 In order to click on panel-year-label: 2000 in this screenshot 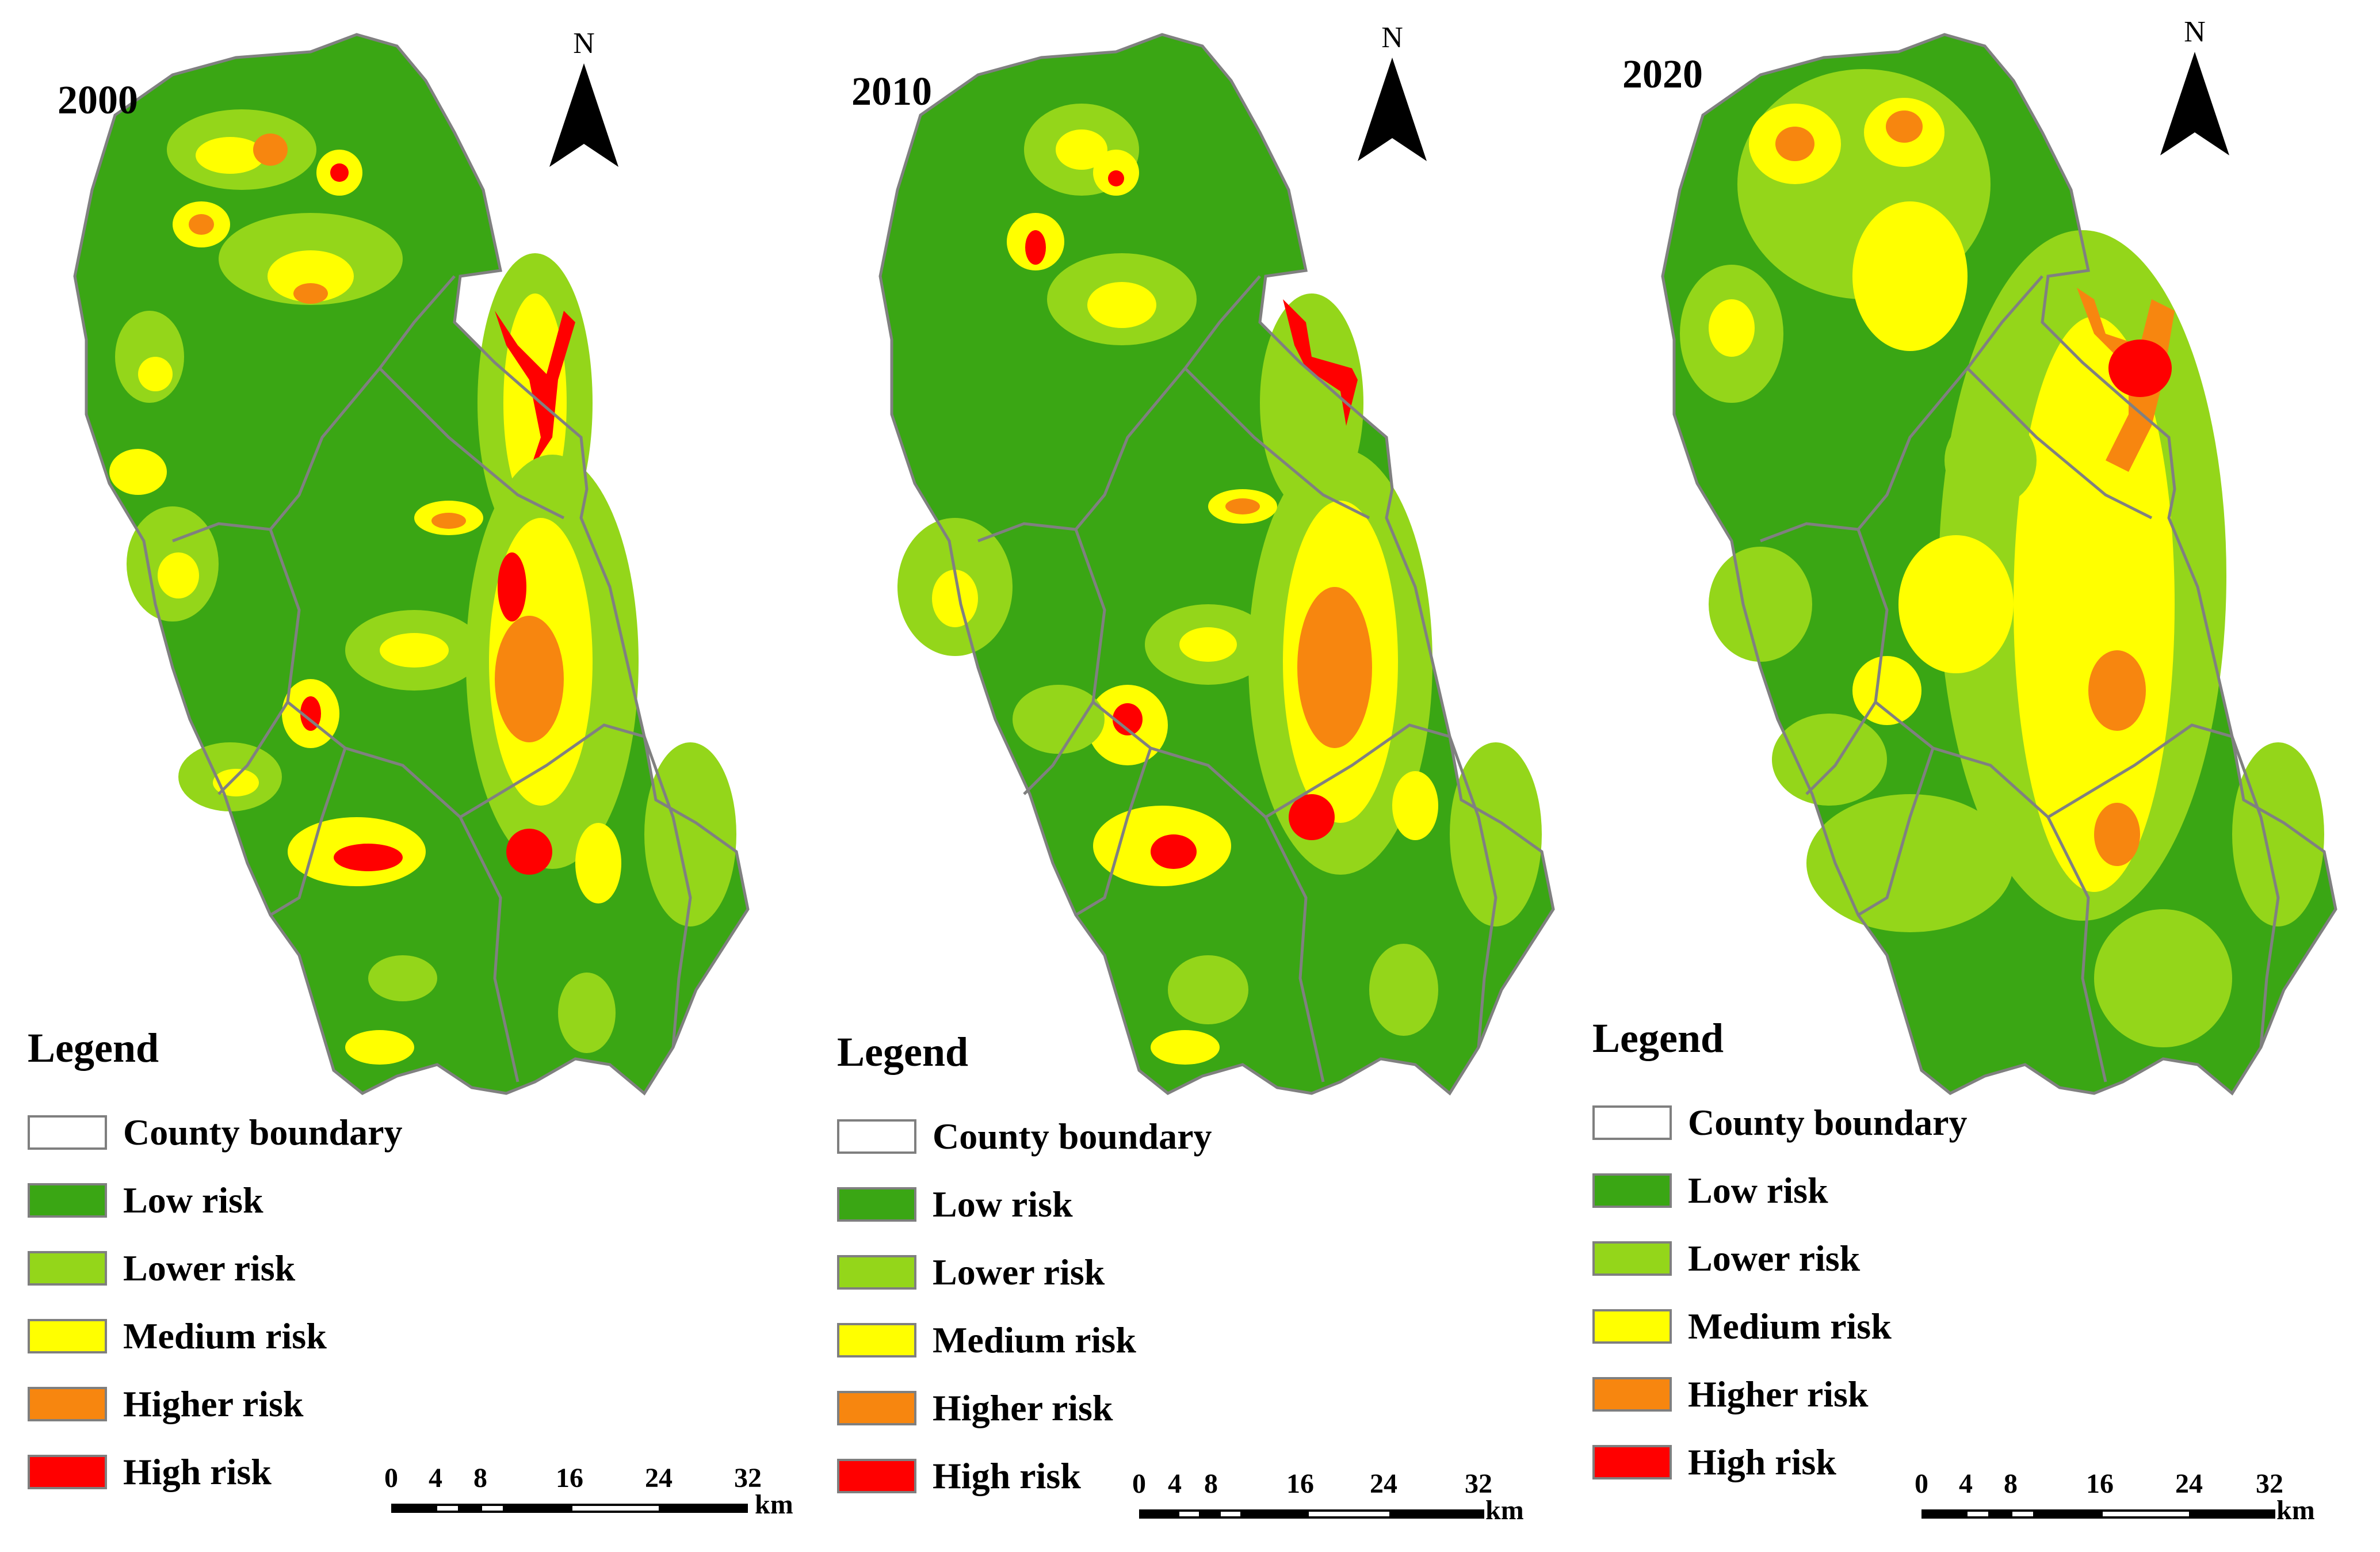, I will do `click(98, 100)`.